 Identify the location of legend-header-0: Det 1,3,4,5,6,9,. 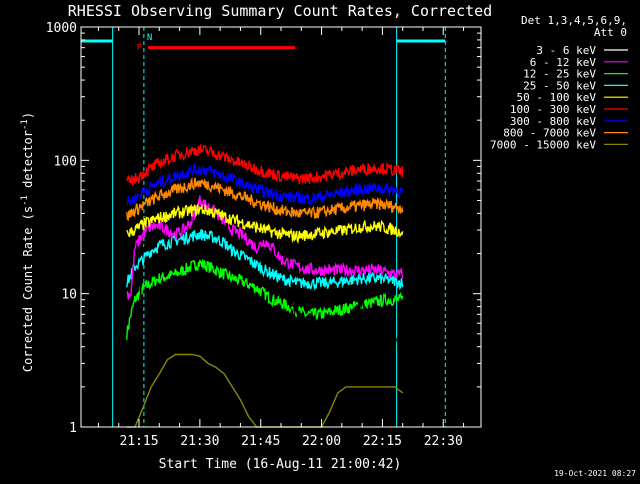
(574, 20).